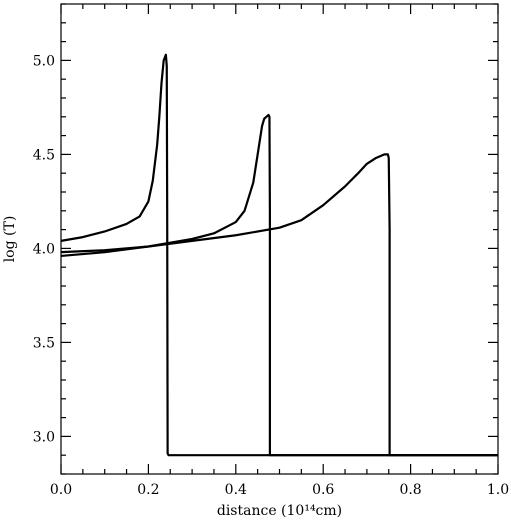 The height and width of the screenshot is (521, 511). Describe the element at coordinates (410, 490) in the screenshot. I see `x-tick-label: 0.8` at that location.